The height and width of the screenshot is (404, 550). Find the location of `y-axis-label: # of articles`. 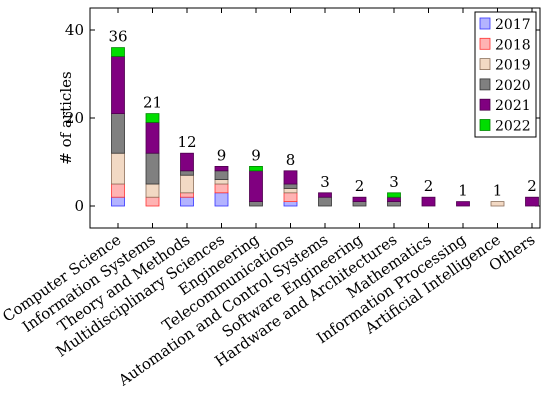

y-axis-label: # of articles is located at coordinates (66, 117).